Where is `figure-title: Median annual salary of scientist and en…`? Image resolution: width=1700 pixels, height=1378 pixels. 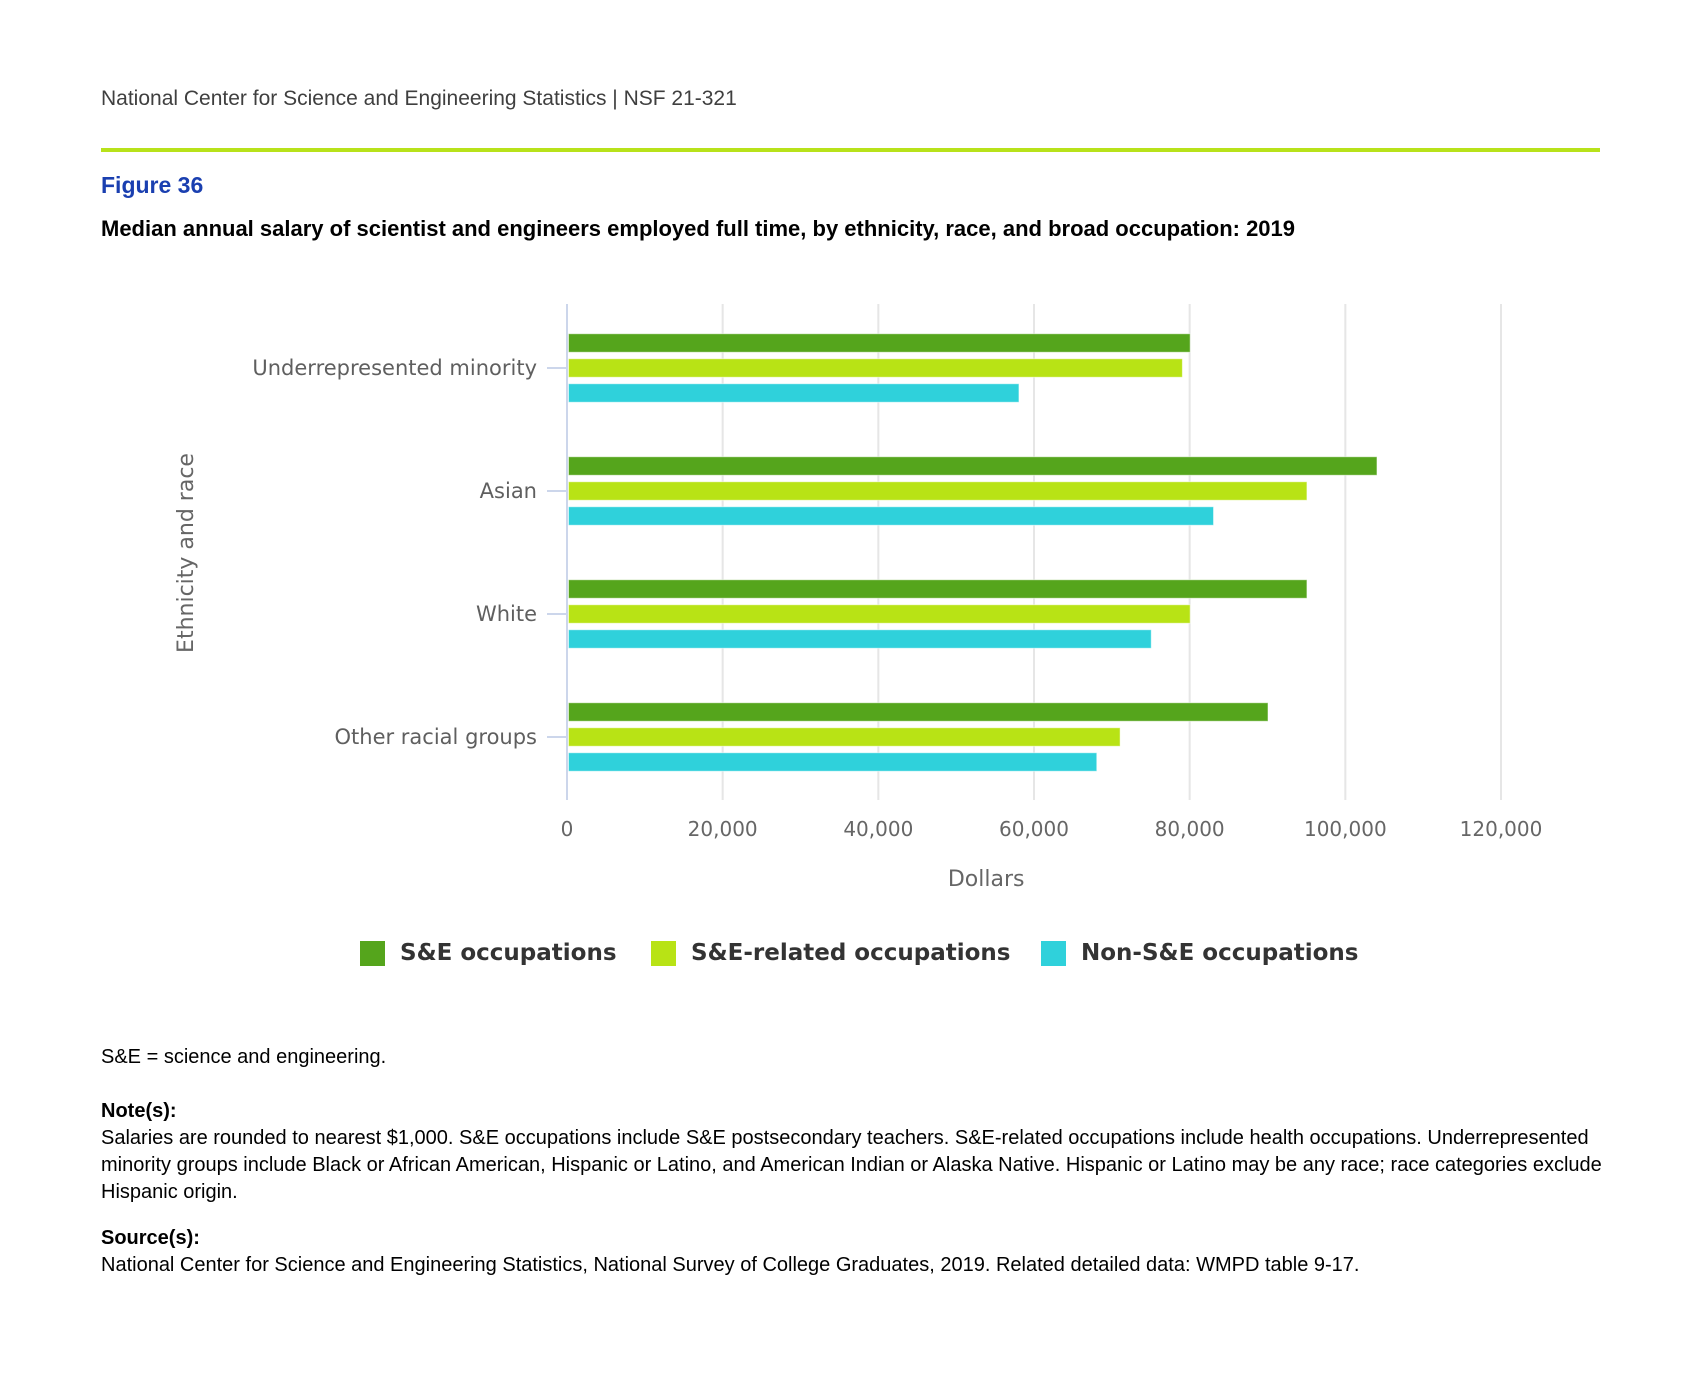
figure-title: Median annual salary of scientist and en… is located at coordinates (698, 228).